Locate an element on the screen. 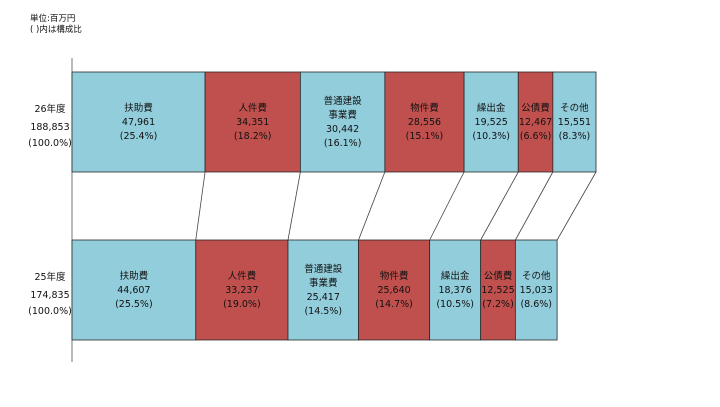 Image resolution: width=720 pixels, height=407 pixels. segment-value-label-0-3: 28,556 is located at coordinates (424, 122).